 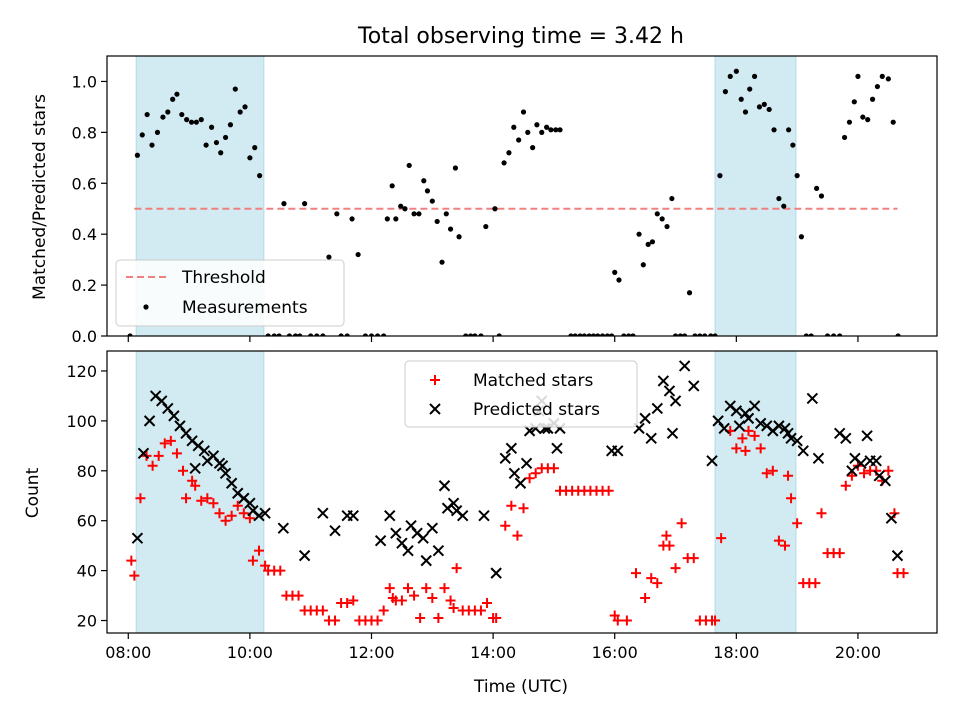 I want to click on top-legend: Threshold Measurements, so click(x=230, y=293).